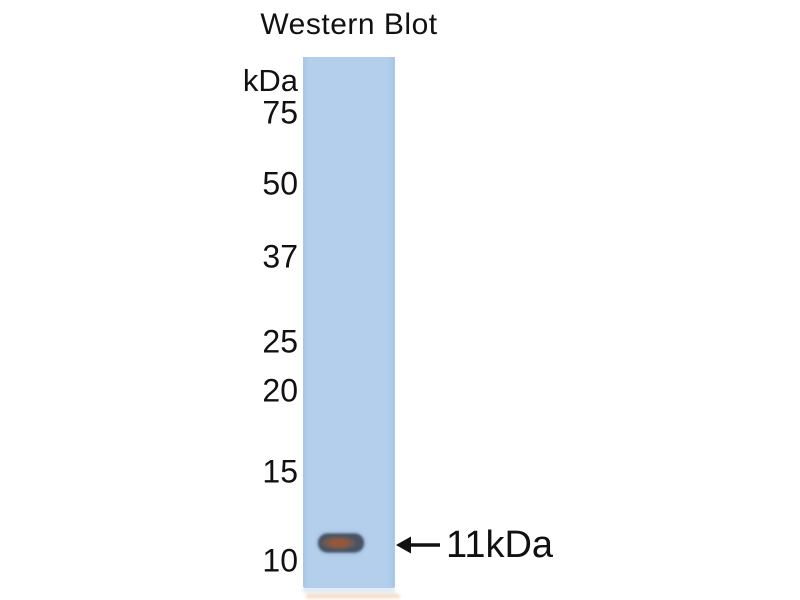 Image resolution: width=800 pixels, height=600 pixels. I want to click on gel-lane, so click(349, 322).